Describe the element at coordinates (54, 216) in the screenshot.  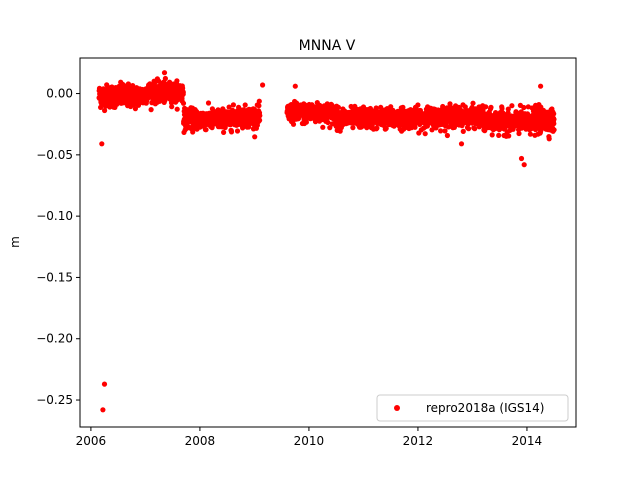
I see `y-tick-label: −0.10` at that location.